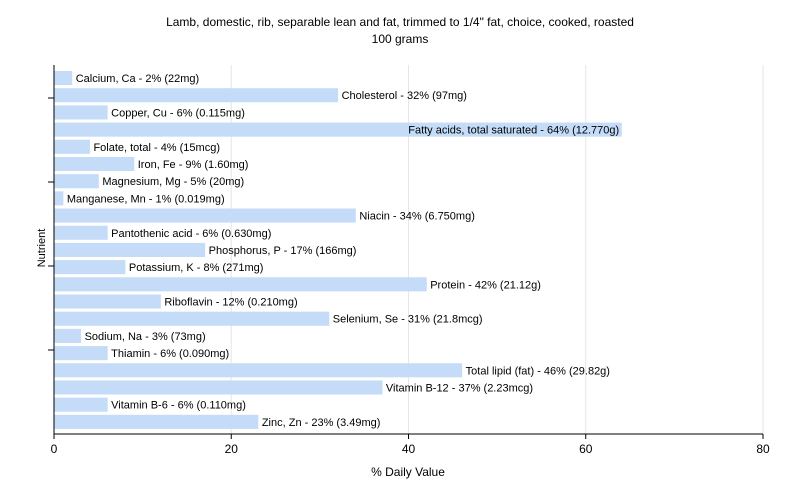 The width and height of the screenshot is (800, 500). What do you see at coordinates (193, 165) in the screenshot?
I see `bar-label: Iron, Fe - 9% (1.60mg)` at bounding box center [193, 165].